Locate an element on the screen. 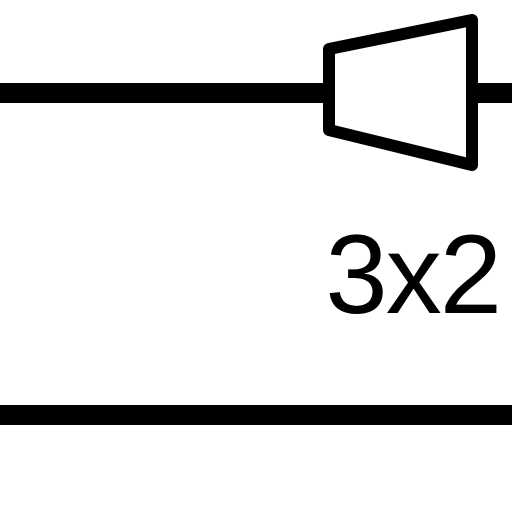 The width and height of the screenshot is (512, 512). label-3x2: 3x2 is located at coordinates (412, 274).